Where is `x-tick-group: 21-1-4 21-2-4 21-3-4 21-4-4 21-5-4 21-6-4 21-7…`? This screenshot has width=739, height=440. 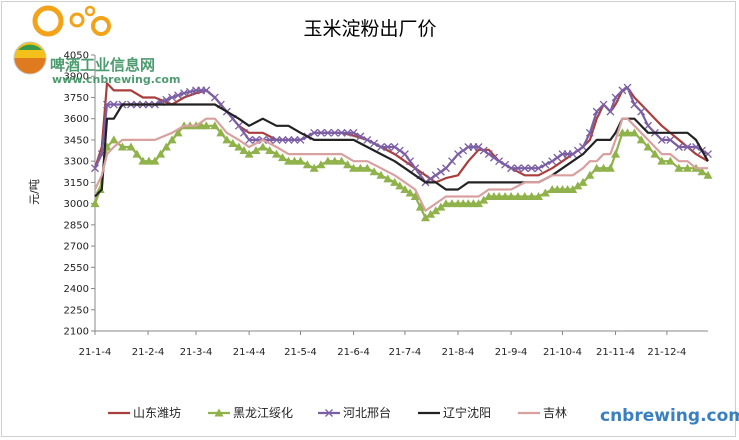 x-tick-group: 21-1-4 21-2-4 21-3-4 21-4-4 21-5-4 21-6-4 21-7… is located at coordinates (382, 344).